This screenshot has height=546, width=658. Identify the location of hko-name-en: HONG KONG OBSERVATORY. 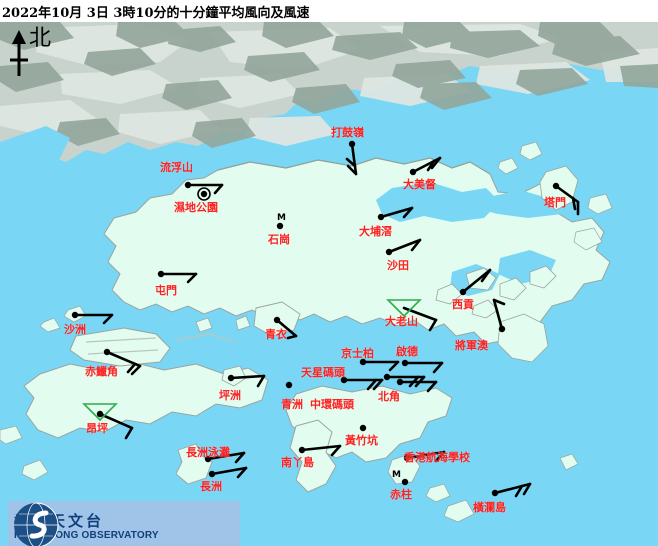
(86, 535).